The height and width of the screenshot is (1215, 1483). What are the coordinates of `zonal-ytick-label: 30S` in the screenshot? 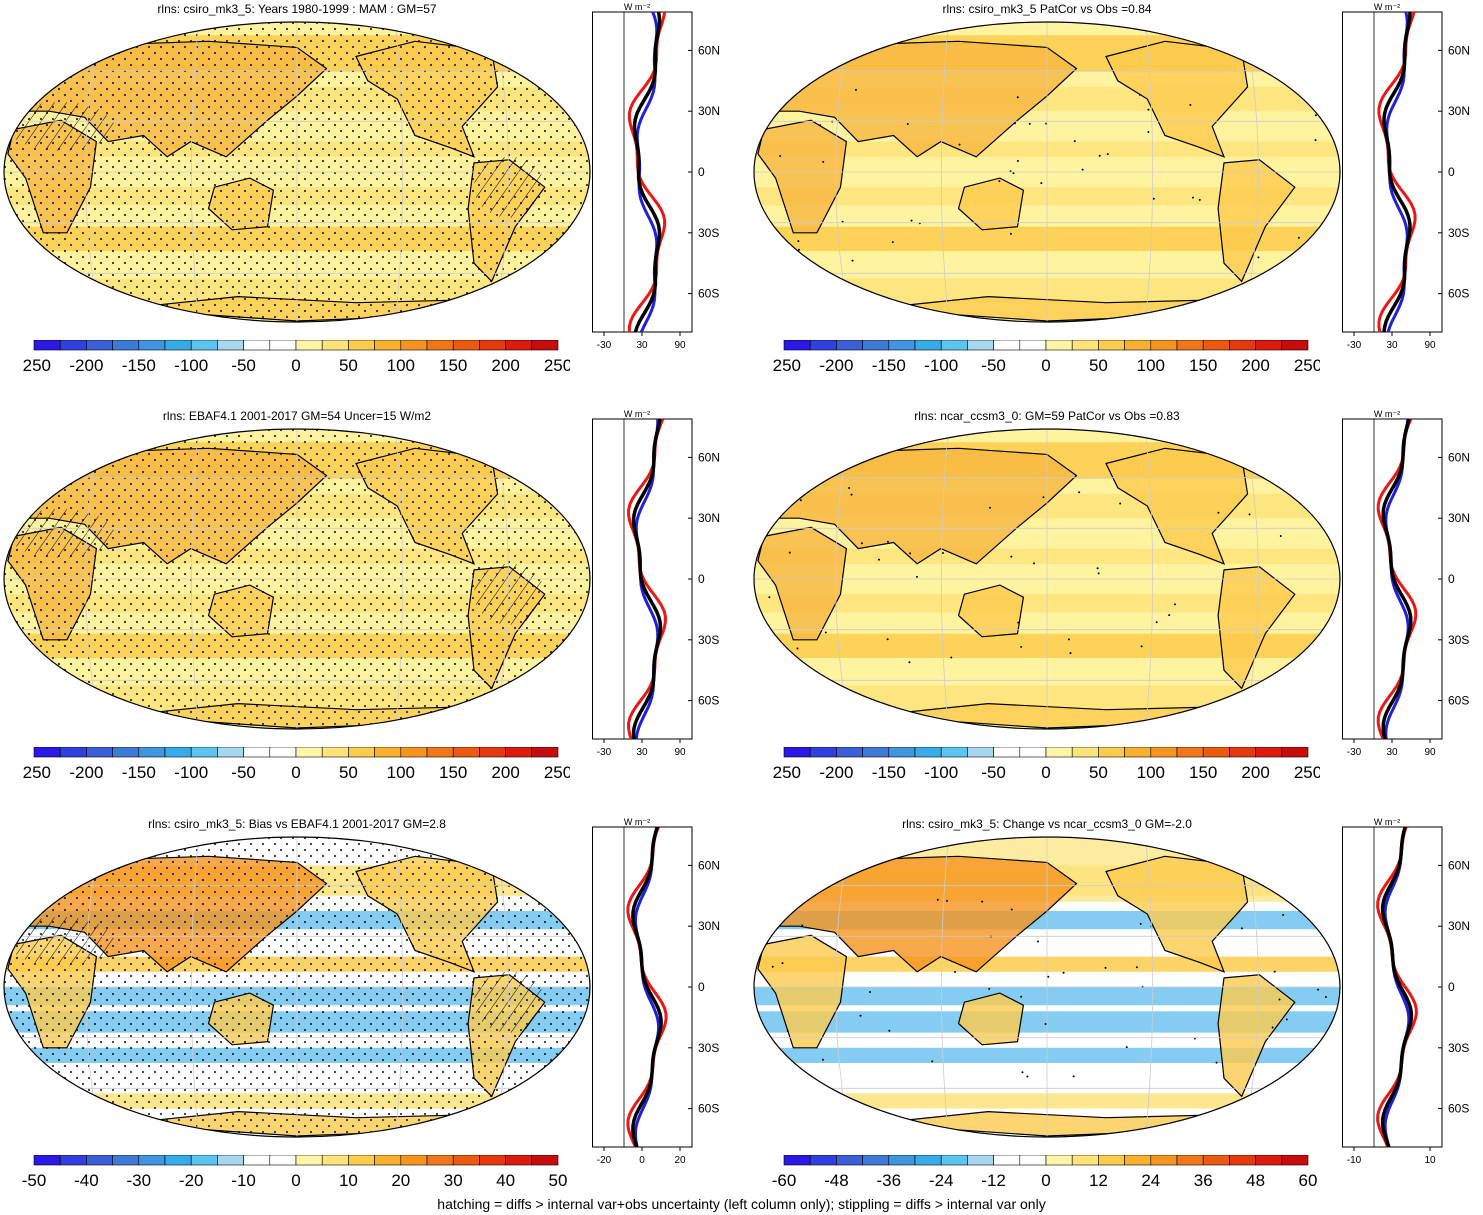 It's located at (708, 640).